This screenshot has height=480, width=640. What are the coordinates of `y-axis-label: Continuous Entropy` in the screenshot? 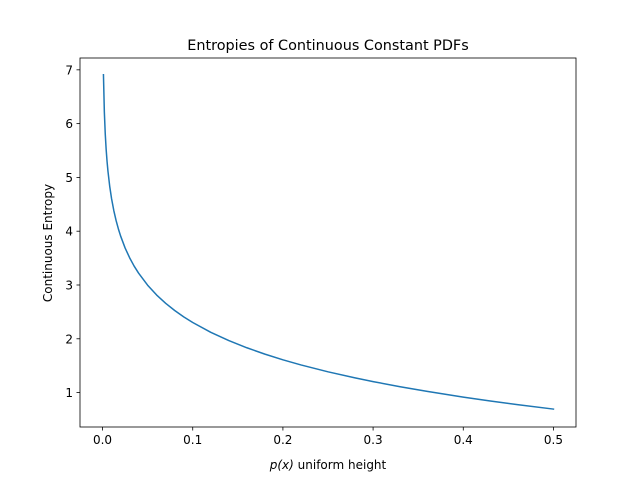 It's located at (48, 243).